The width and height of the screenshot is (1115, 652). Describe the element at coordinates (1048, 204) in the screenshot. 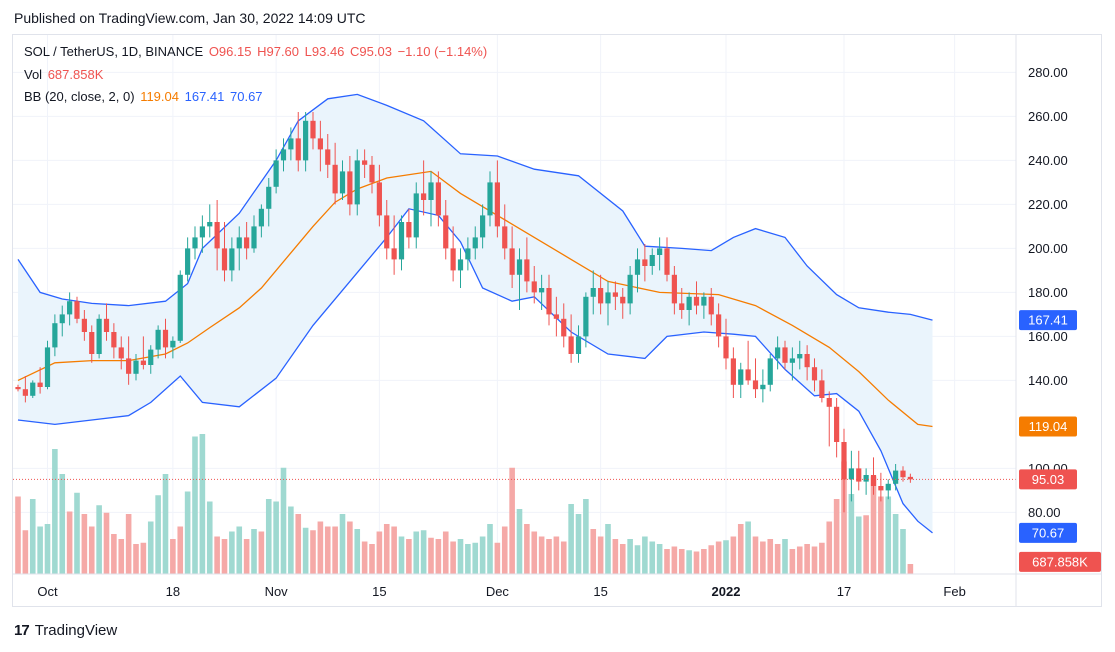

I see `y-tick-label: 220.00` at that location.